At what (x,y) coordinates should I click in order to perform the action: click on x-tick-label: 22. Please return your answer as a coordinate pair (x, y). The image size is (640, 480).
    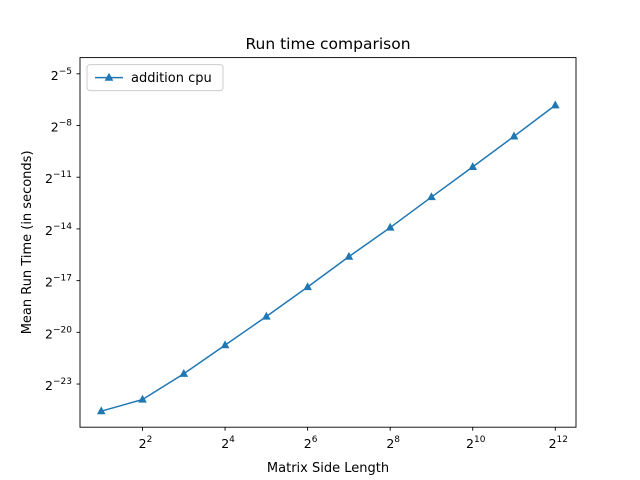
    Looking at the image, I should click on (146, 443).